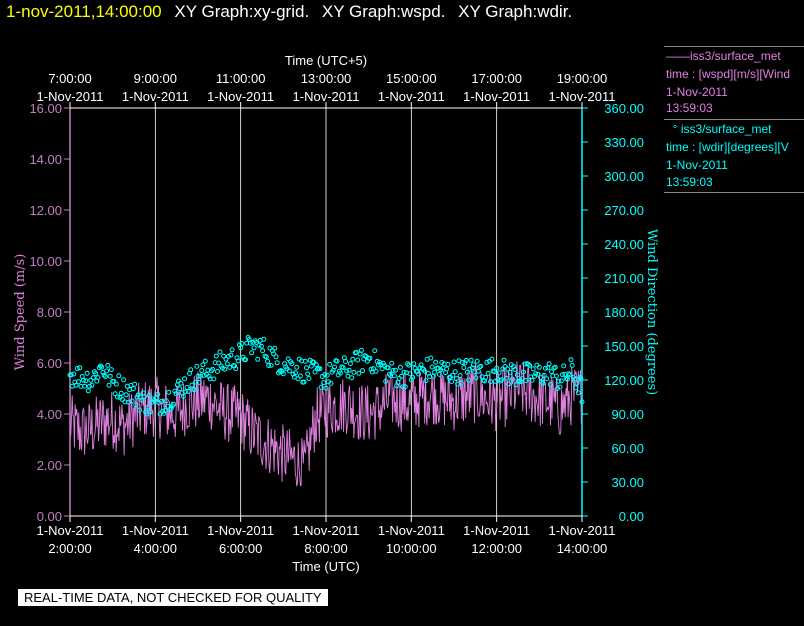 The width and height of the screenshot is (804, 626). What do you see at coordinates (515, 11) in the screenshot?
I see `header-graph-wdir: XY Graph:wdir.` at bounding box center [515, 11].